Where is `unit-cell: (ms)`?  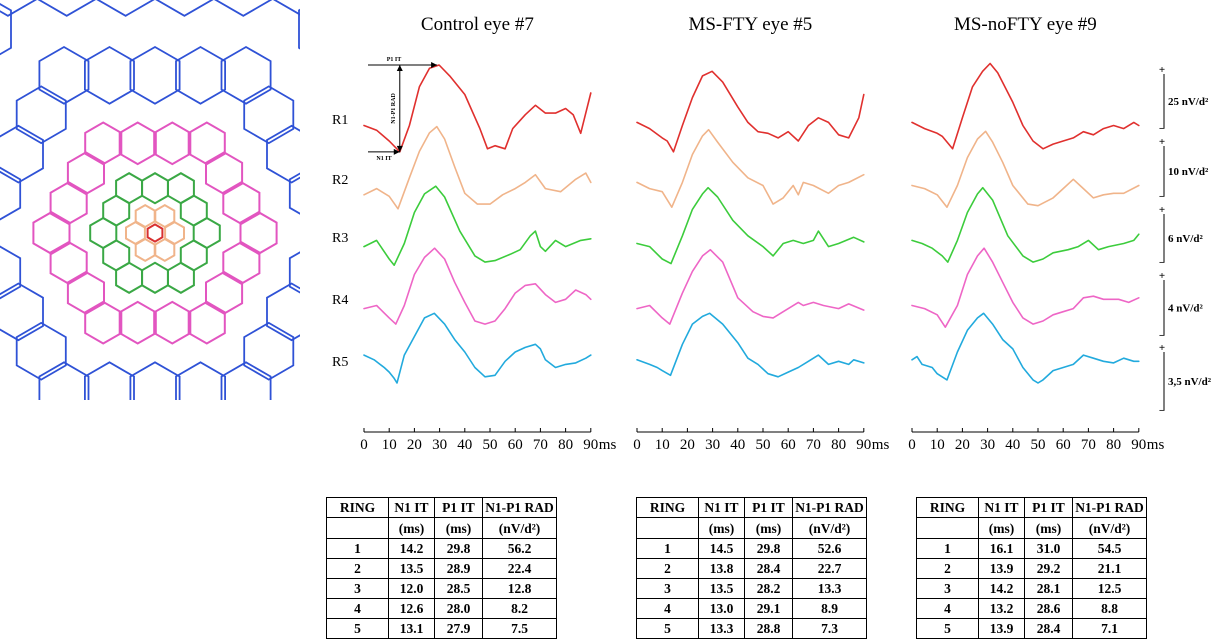
unit-cell: (ms) is located at coordinates (458, 528).